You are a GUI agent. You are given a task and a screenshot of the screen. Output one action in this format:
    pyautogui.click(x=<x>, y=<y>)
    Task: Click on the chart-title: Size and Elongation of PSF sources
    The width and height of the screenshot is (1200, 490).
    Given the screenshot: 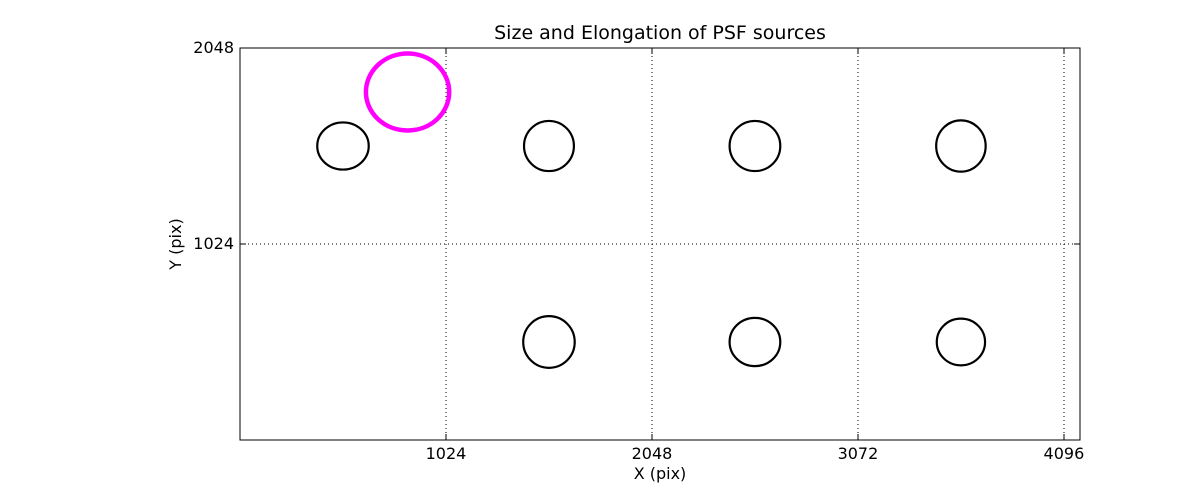 What is the action you would take?
    pyautogui.click(x=660, y=33)
    